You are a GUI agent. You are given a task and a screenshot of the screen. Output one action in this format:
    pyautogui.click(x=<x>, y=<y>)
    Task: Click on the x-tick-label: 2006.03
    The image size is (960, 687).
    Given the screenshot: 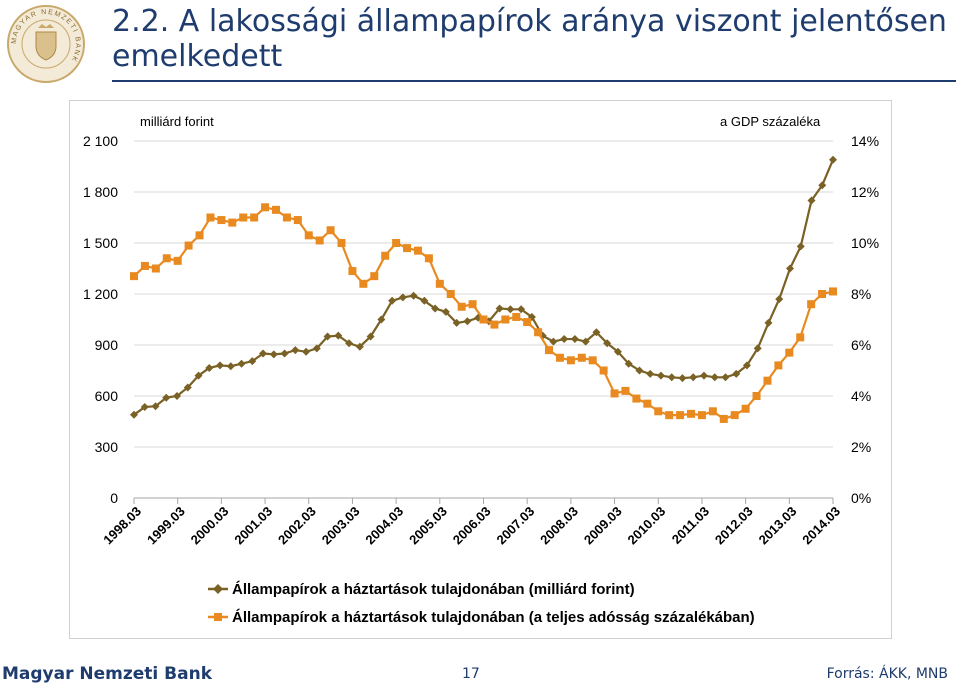 What is the action you would take?
    pyautogui.click(x=472, y=526)
    